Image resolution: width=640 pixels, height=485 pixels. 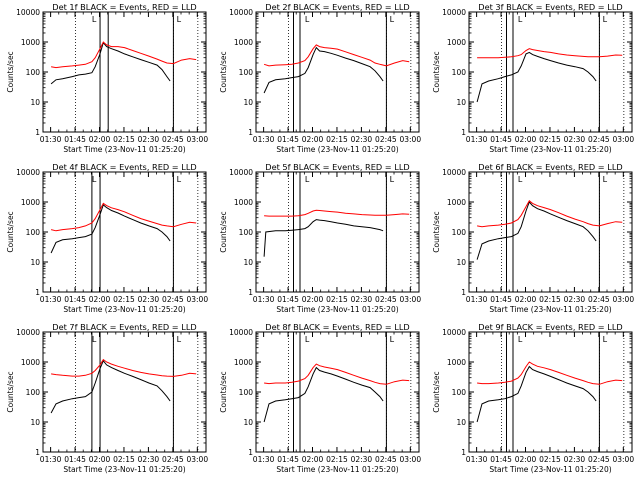 I want to click on chart-title: Det 6f BLACK = Events, RED = LLD, so click(x=550, y=167).